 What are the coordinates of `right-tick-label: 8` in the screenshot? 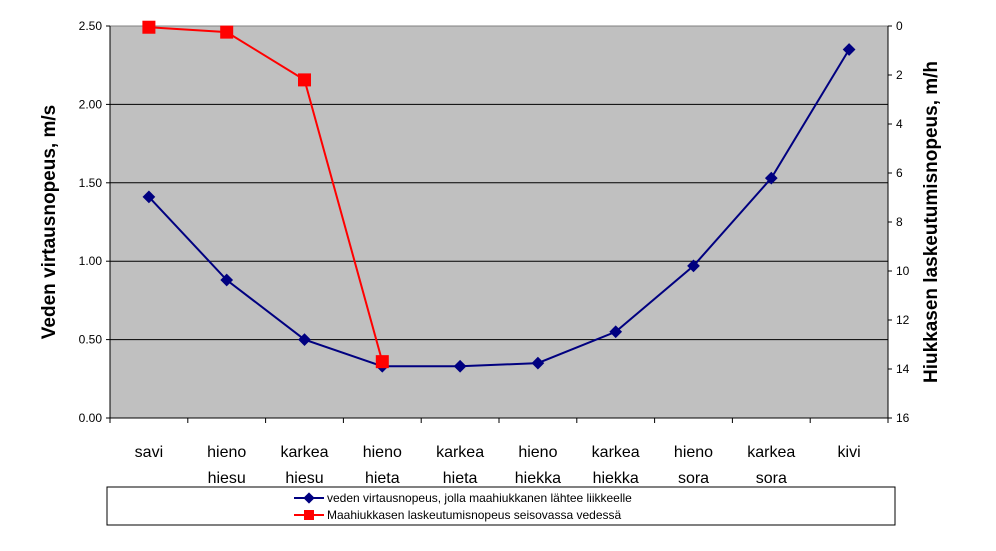 It's located at (899, 222).